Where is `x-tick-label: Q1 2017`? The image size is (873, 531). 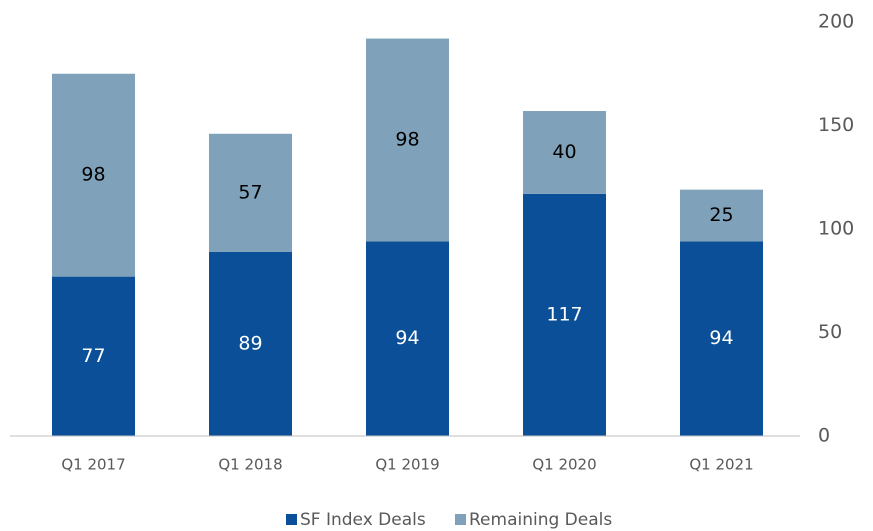 x-tick-label: Q1 2017 is located at coordinates (93, 465).